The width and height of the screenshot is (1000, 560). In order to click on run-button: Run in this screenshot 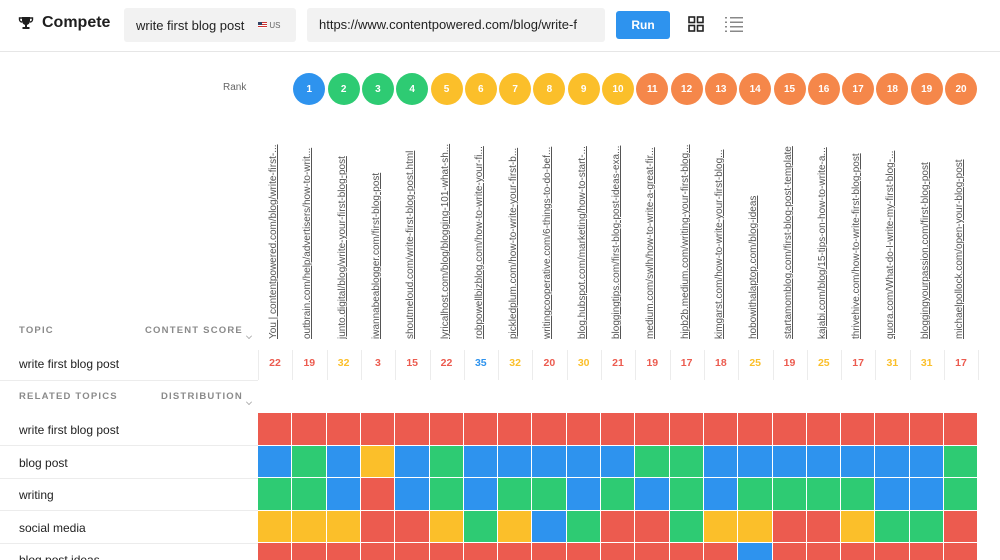, I will do `click(643, 25)`.